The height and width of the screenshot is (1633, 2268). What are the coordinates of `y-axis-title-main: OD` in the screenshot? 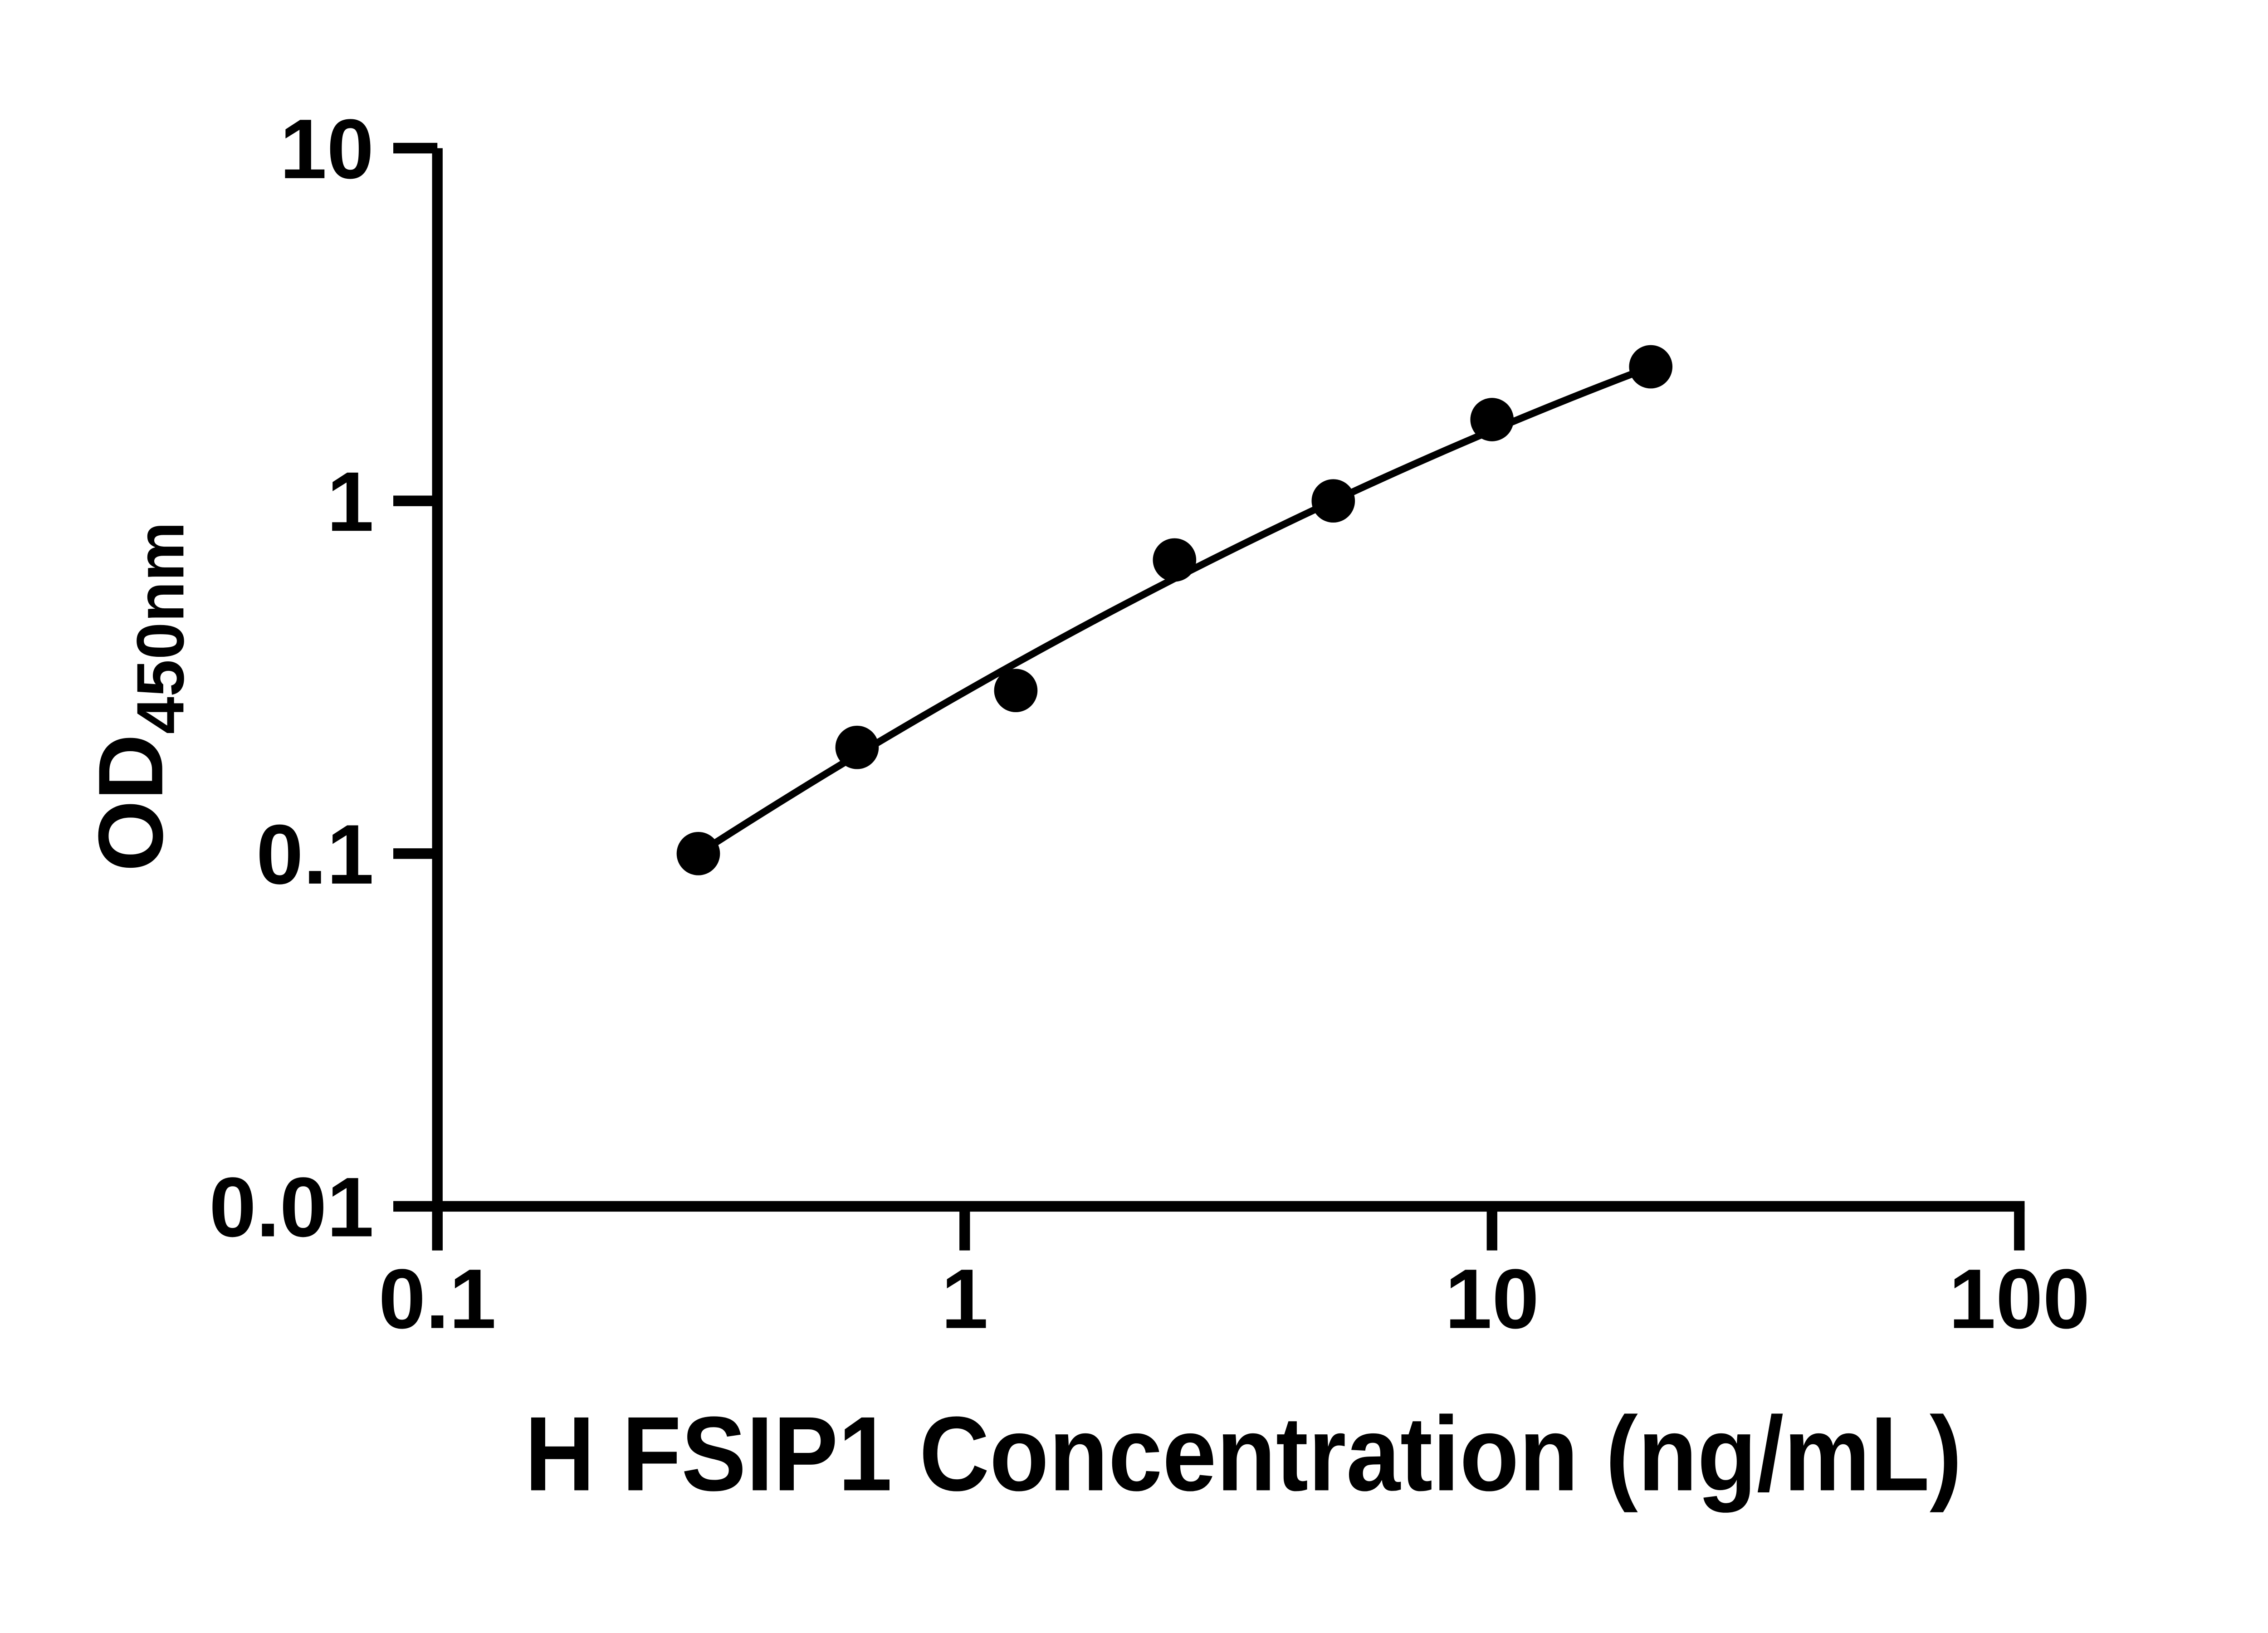 It's located at (130, 802).